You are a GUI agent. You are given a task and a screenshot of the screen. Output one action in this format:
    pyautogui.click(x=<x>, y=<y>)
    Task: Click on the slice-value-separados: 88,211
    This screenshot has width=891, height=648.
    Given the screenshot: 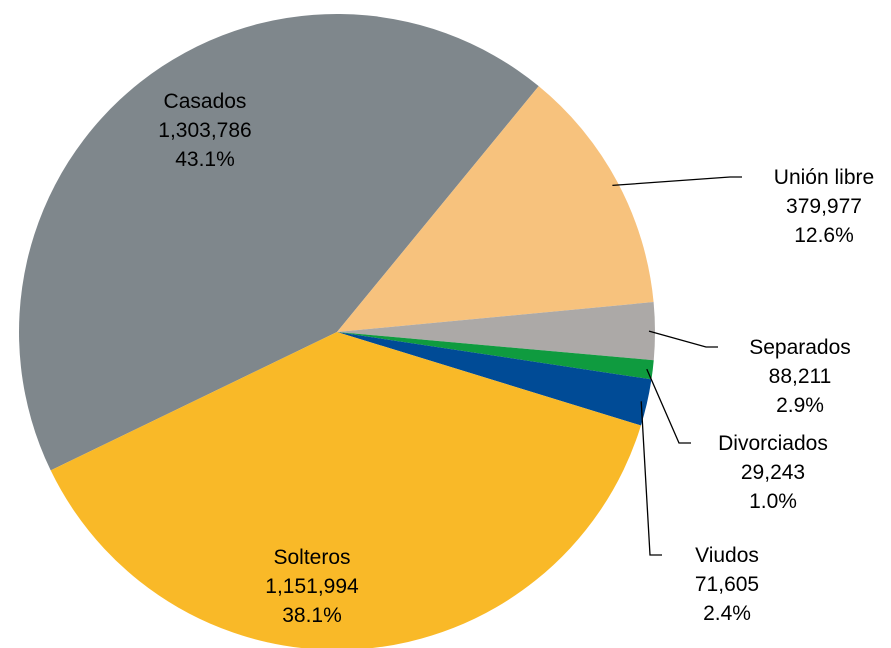 What is the action you would take?
    pyautogui.click(x=800, y=376)
    